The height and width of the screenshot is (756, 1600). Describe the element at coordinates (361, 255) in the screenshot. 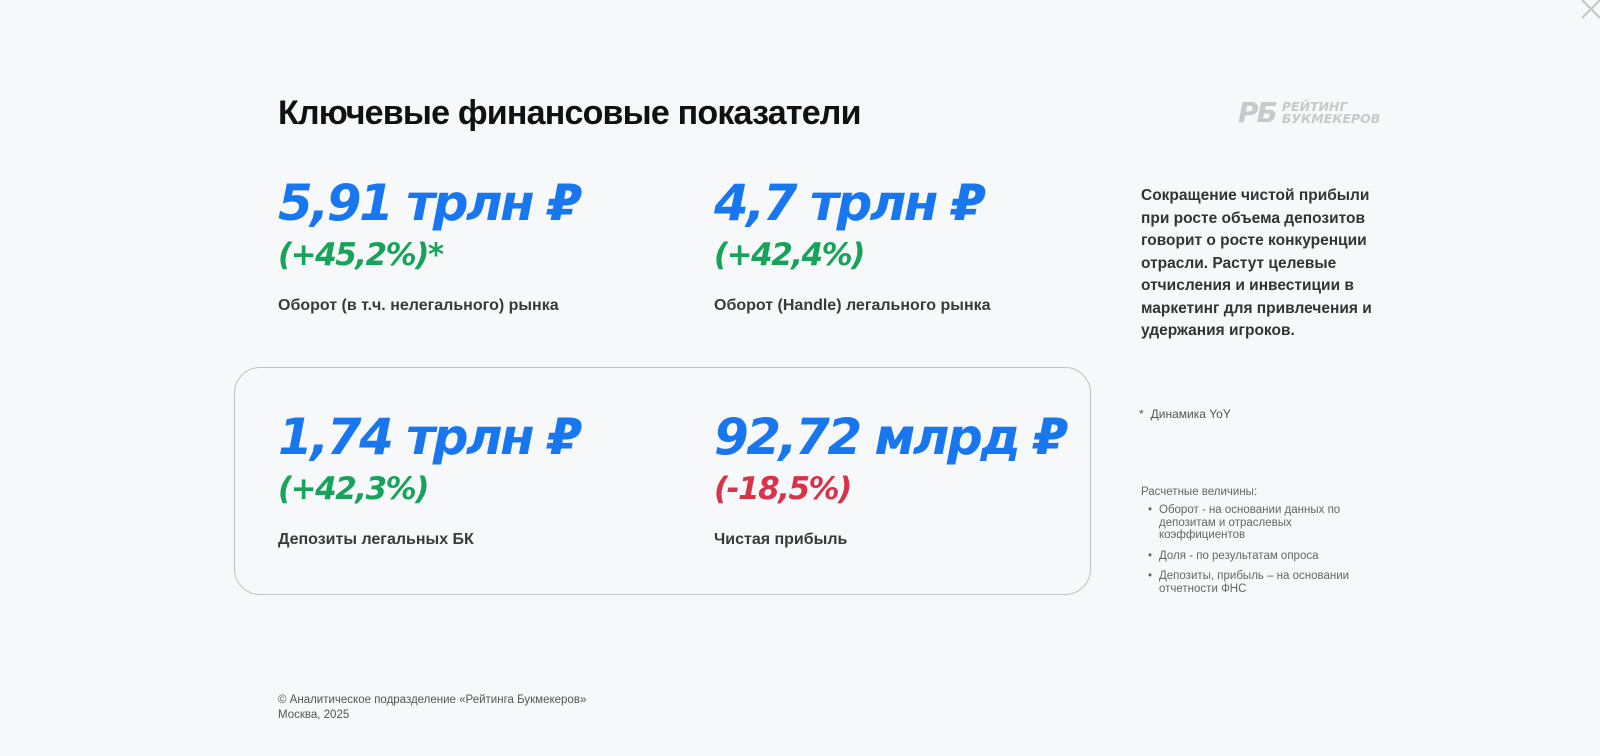

I see `metric-change: (+45,2%)*` at that location.